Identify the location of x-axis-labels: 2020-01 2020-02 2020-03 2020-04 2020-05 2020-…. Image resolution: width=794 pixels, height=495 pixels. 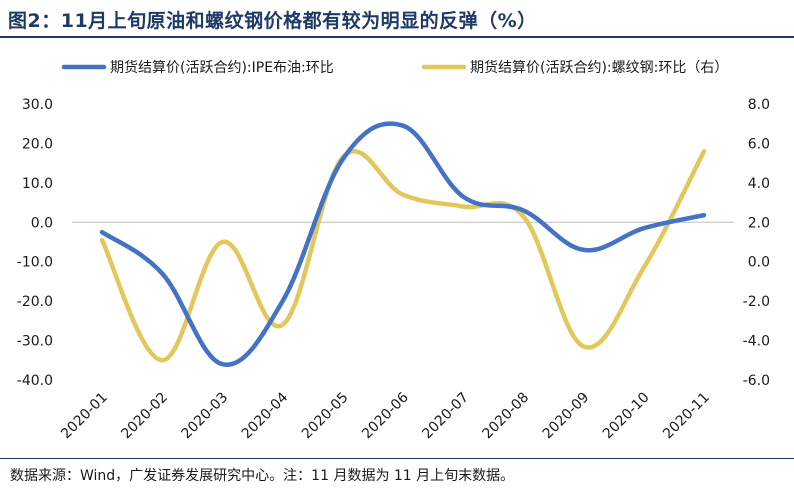
(385, 415).